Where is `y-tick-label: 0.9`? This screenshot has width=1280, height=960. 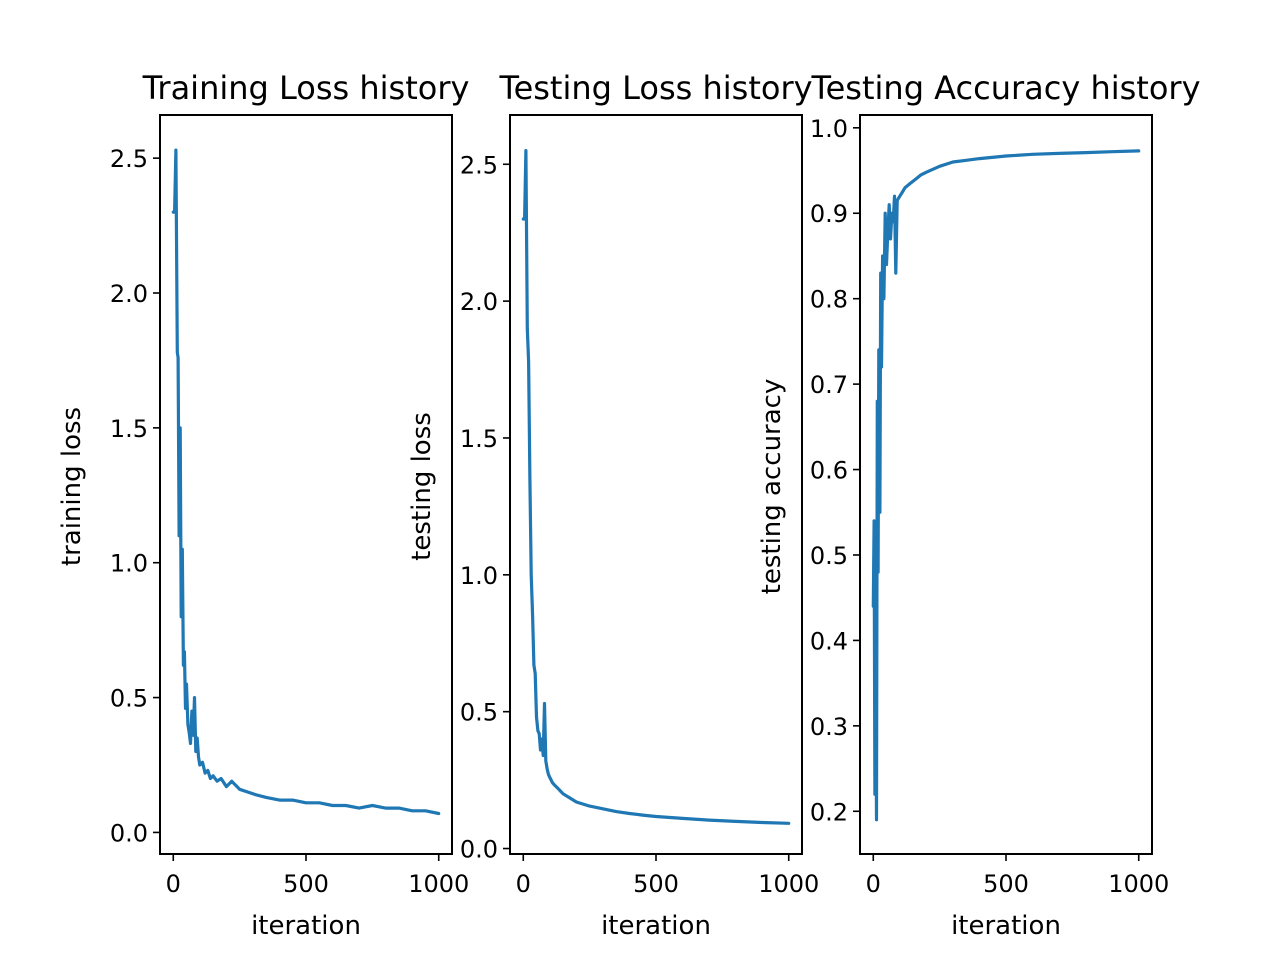
y-tick-label: 0.9 is located at coordinates (829, 214).